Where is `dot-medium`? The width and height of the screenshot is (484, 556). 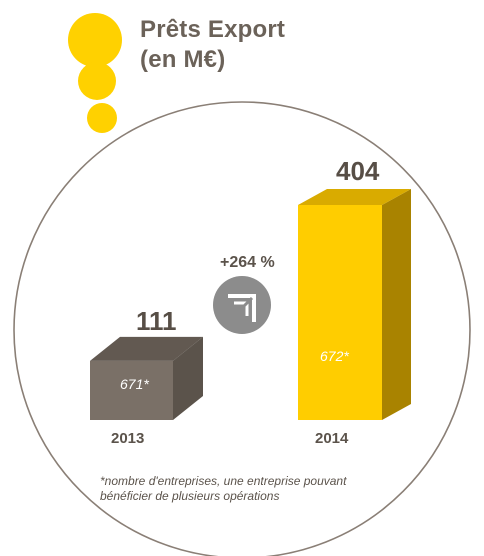 dot-medium is located at coordinates (97, 81).